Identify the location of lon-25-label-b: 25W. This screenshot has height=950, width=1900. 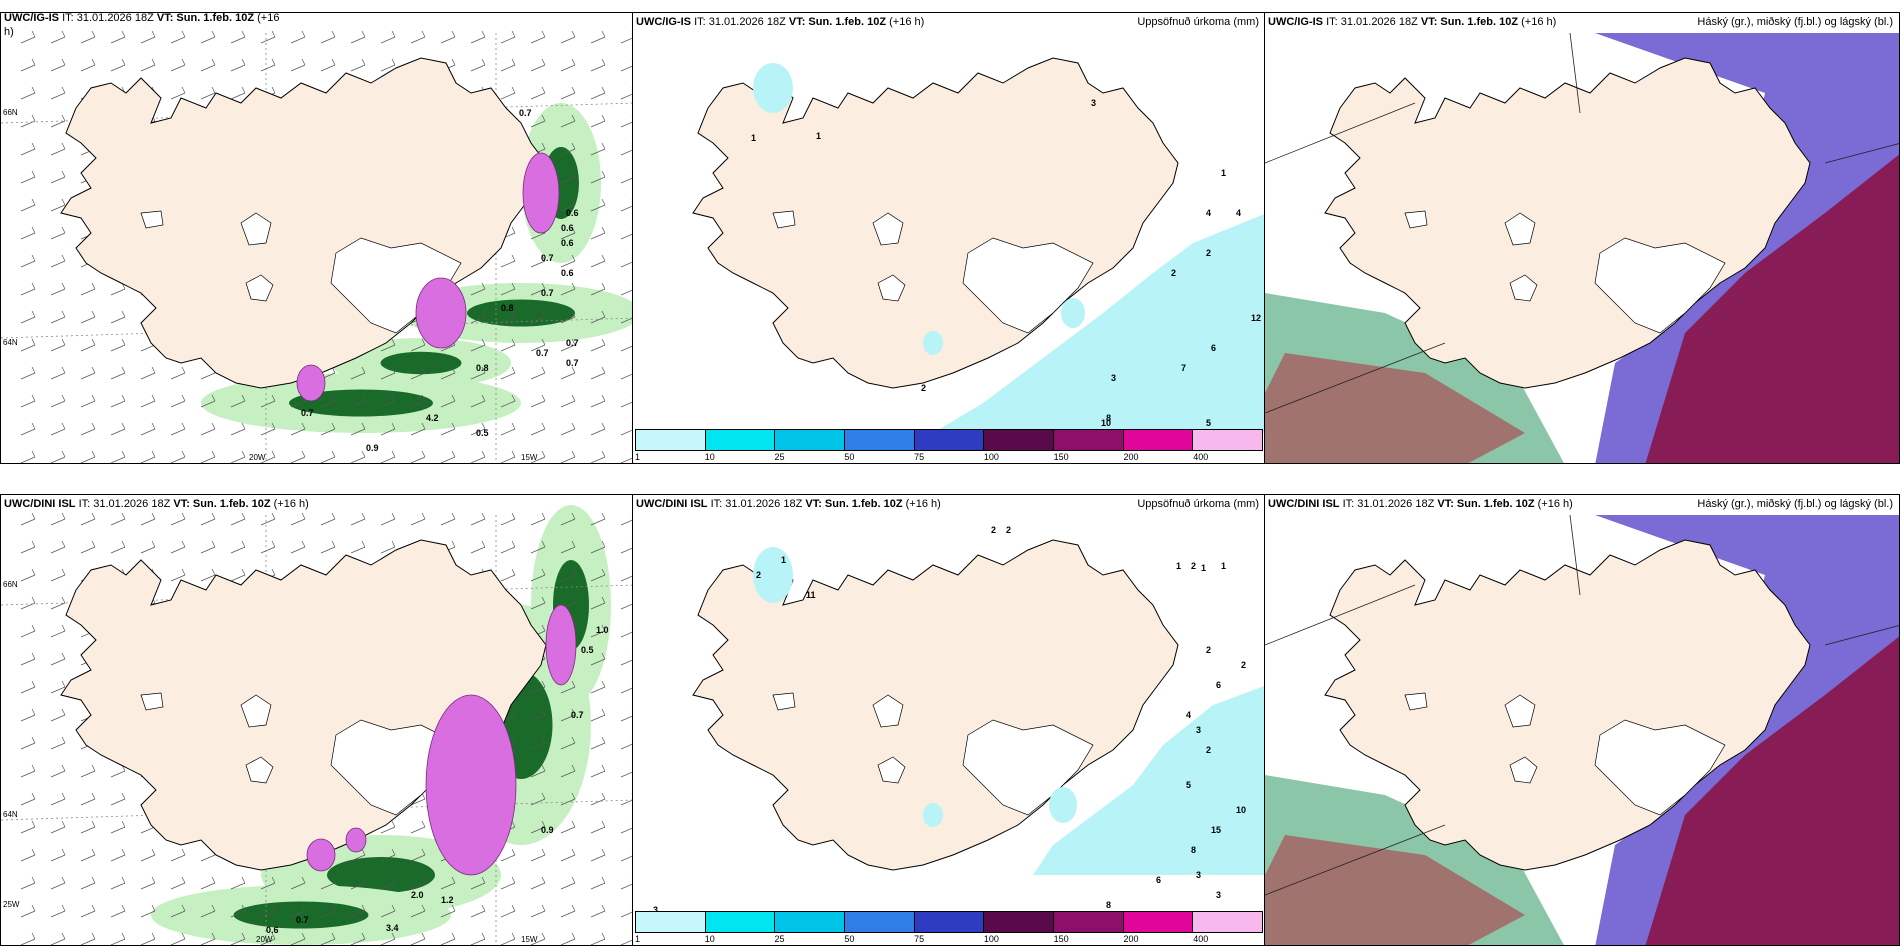
(11, 904).